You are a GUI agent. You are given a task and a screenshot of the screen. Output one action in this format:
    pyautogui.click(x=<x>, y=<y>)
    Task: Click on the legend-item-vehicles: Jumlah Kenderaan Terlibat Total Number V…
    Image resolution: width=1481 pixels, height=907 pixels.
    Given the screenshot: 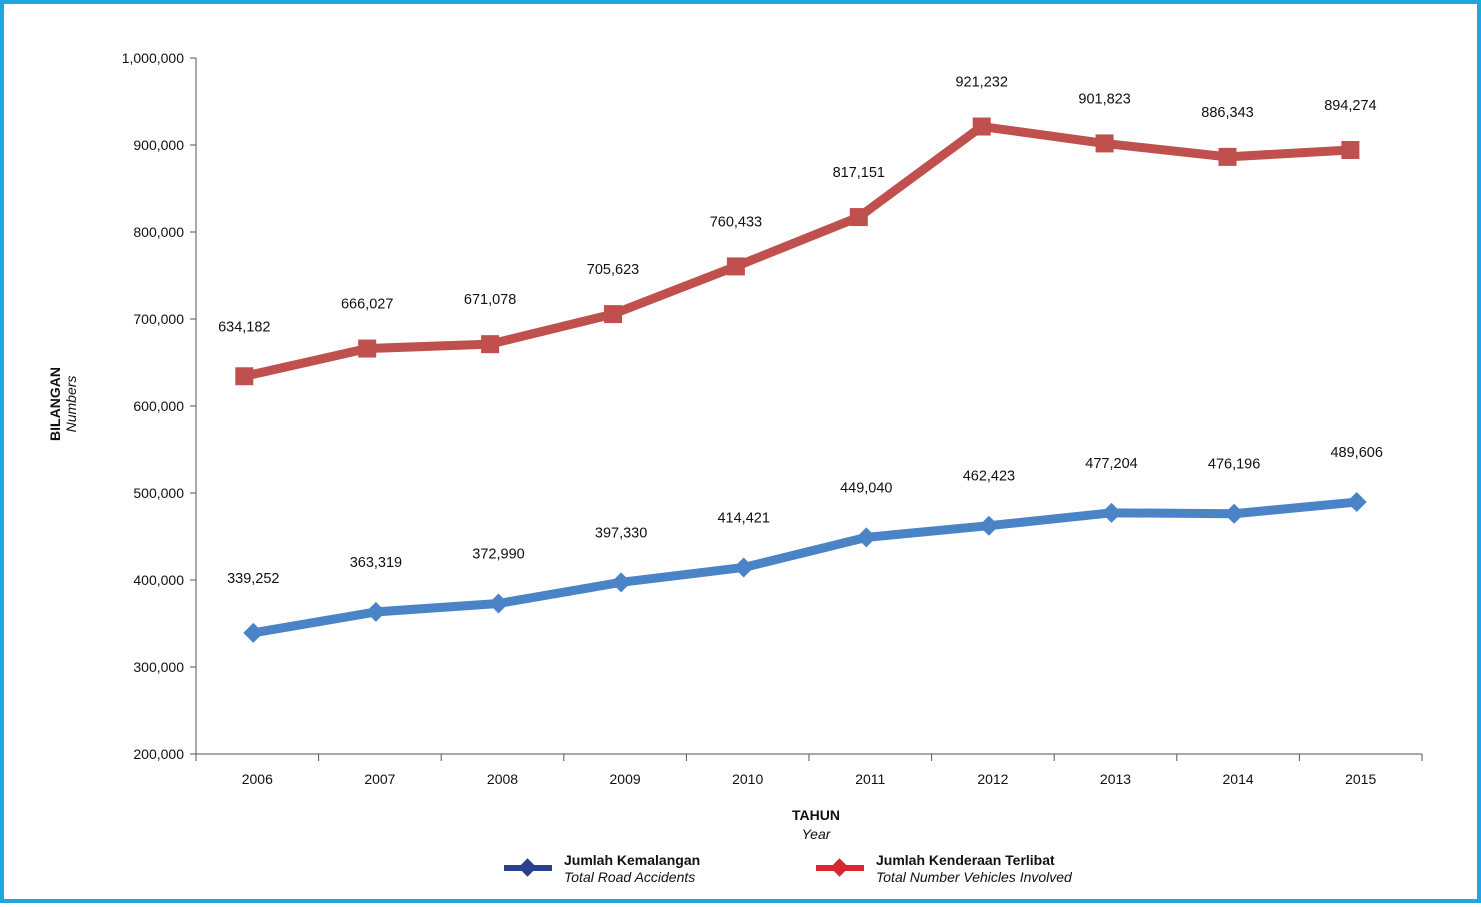 What is the action you would take?
    pyautogui.click(x=944, y=869)
    